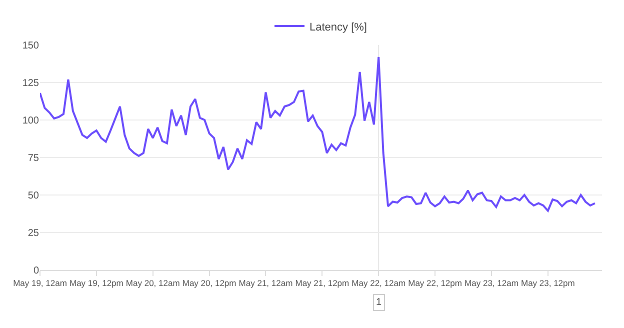 The image size is (624, 328). I want to click on y-tick-label: 50, so click(34, 196).